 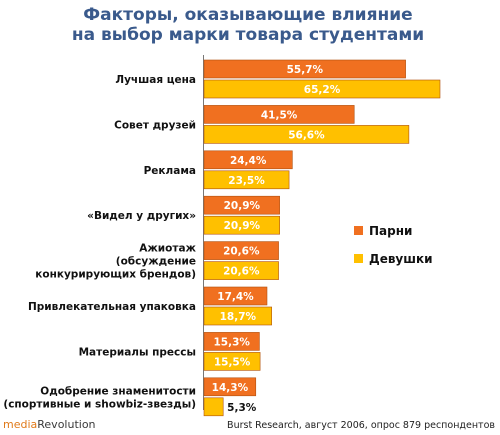 I want to click on category-label-0-line-0: Лучшая цена, so click(x=155, y=80).